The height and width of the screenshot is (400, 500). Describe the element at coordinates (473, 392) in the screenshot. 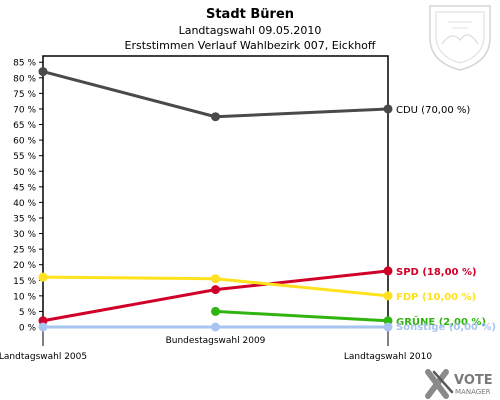

I see `manager-text: MANAGER` at that location.